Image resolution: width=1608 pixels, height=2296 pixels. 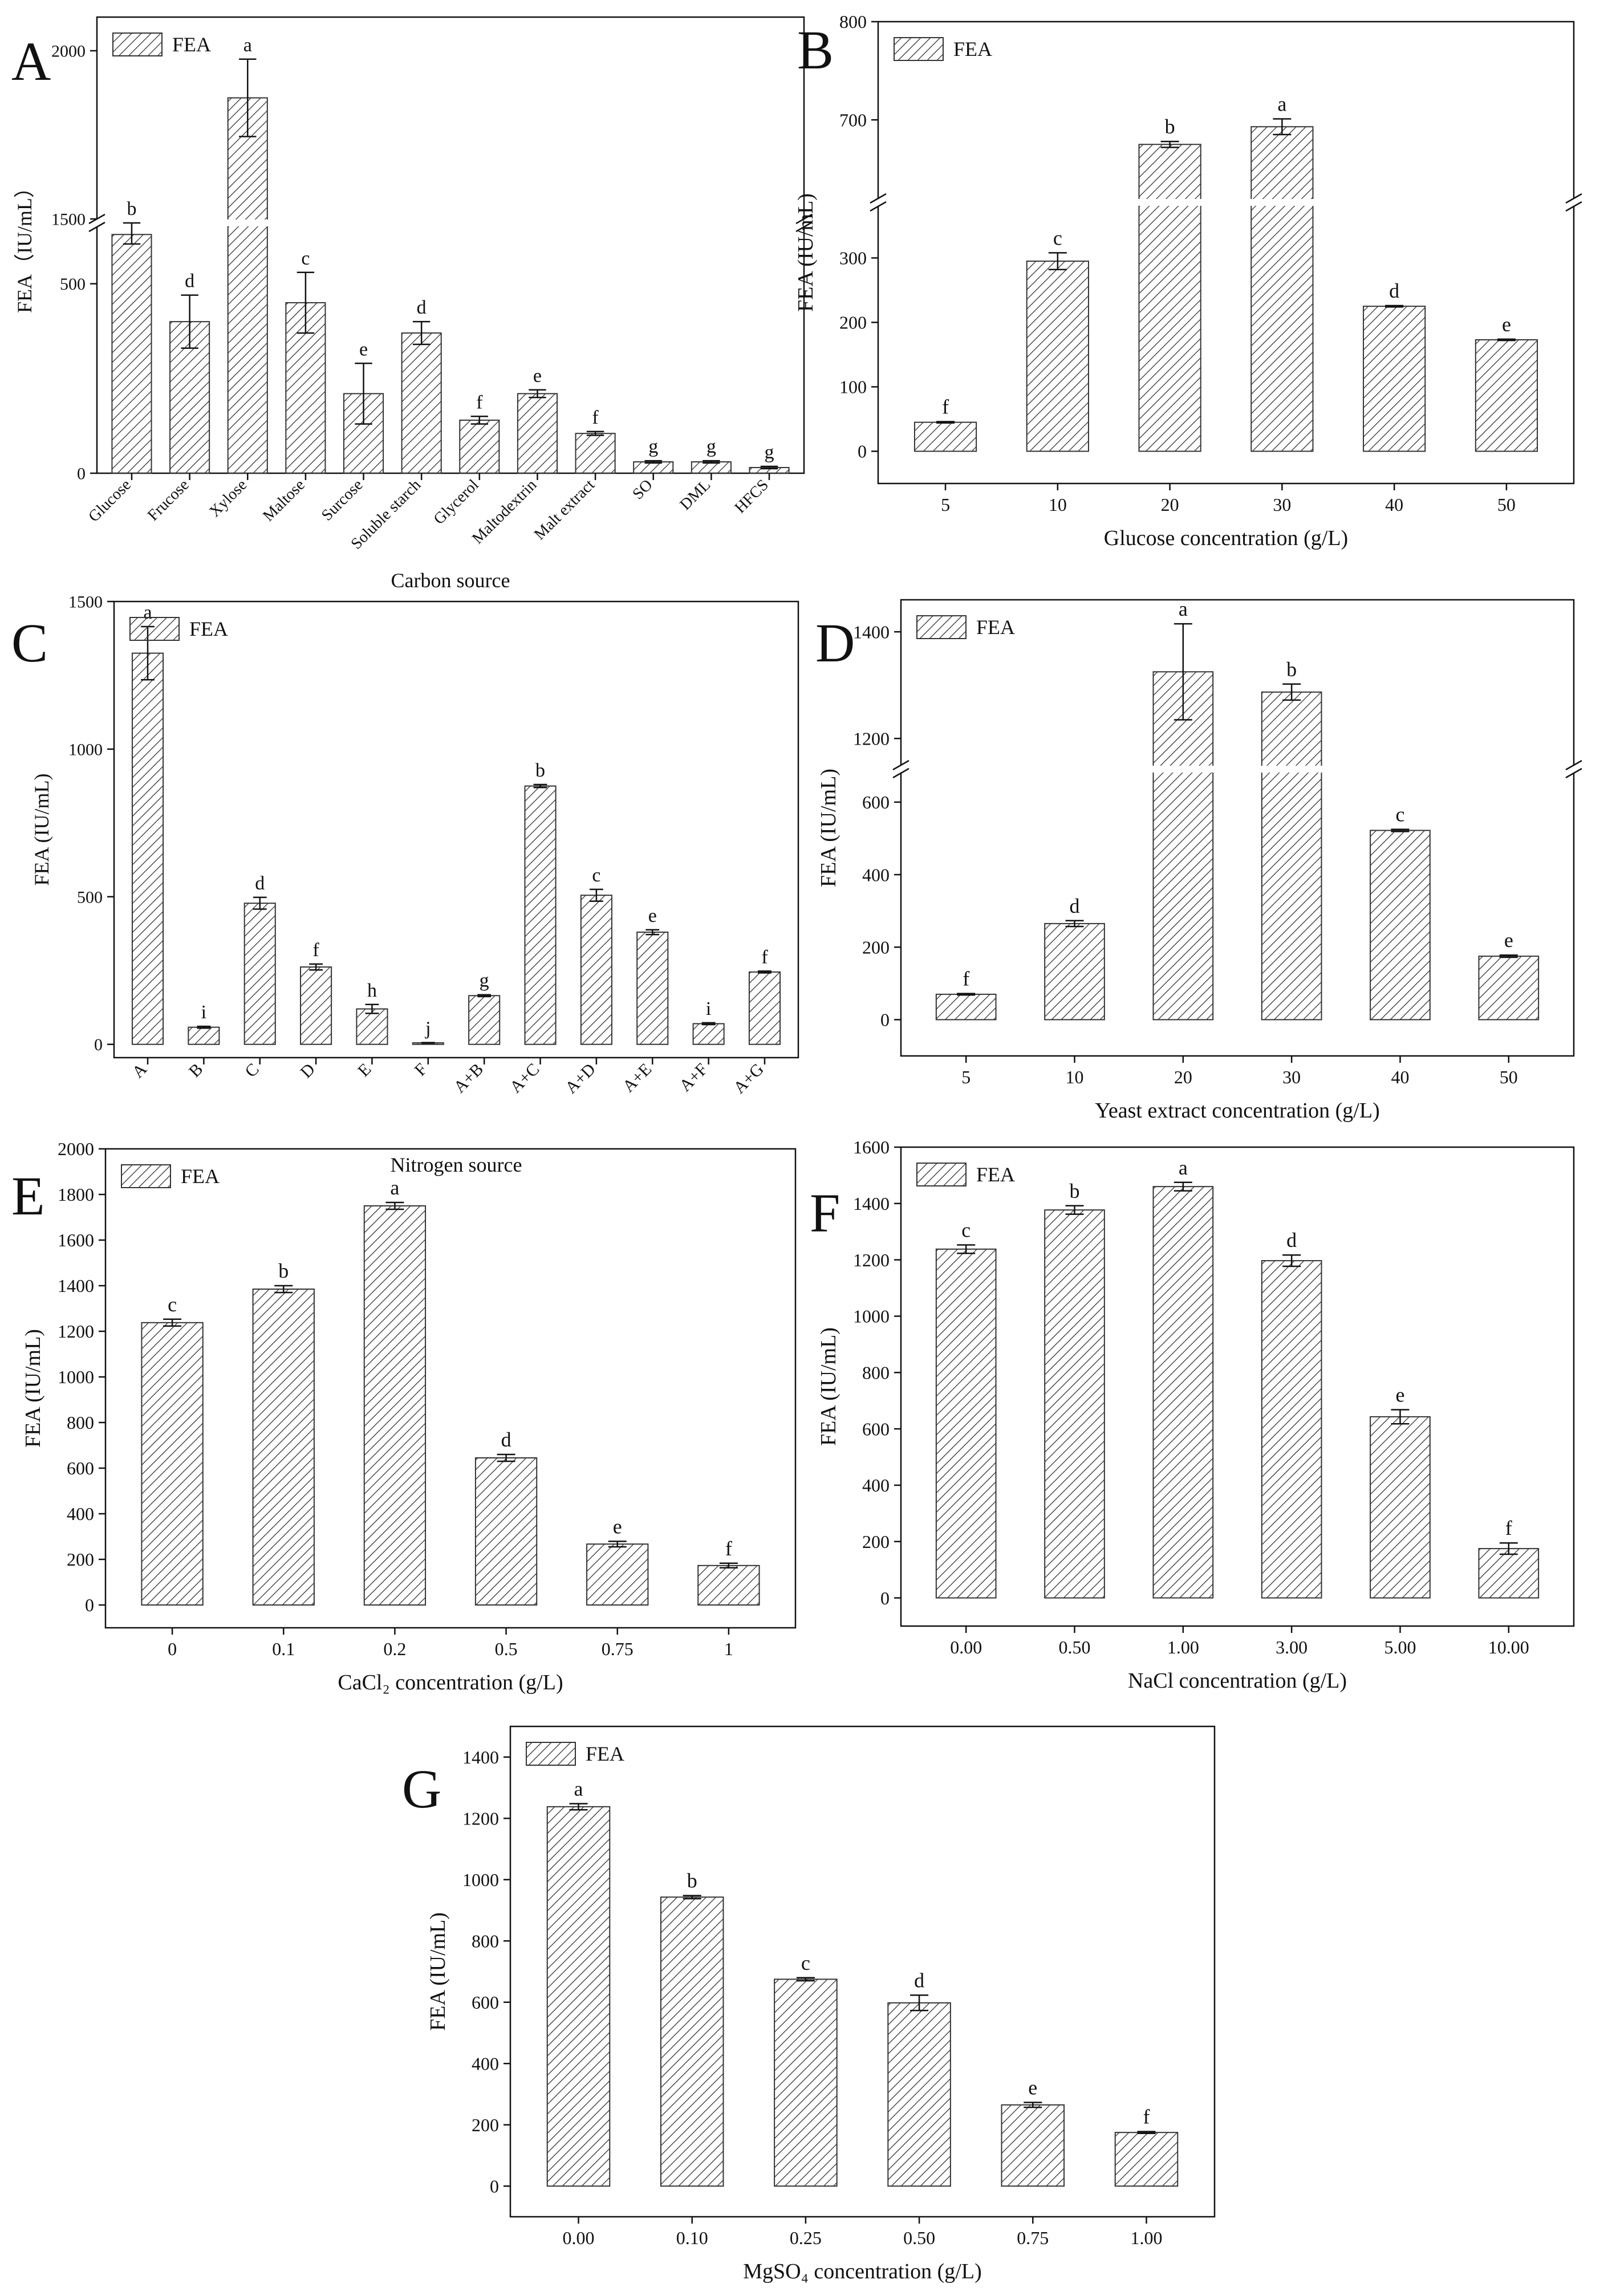 What do you see at coordinates (1226, 538) in the screenshot?
I see `x-axis-label: Glucose concentration (g/L)` at bounding box center [1226, 538].